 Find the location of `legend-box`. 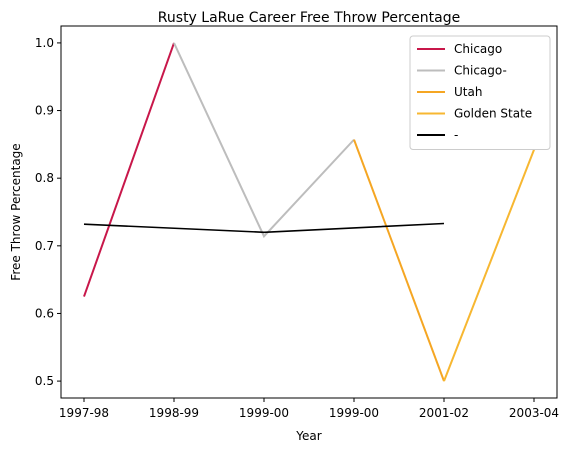

legend-box is located at coordinates (480, 92).